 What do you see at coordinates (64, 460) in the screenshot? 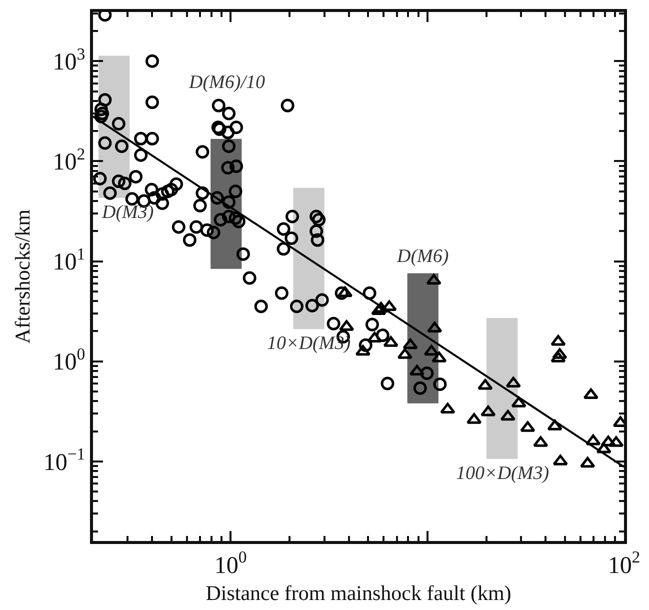
I see `y-tick-label: 10$^{−1}$` at bounding box center [64, 460].